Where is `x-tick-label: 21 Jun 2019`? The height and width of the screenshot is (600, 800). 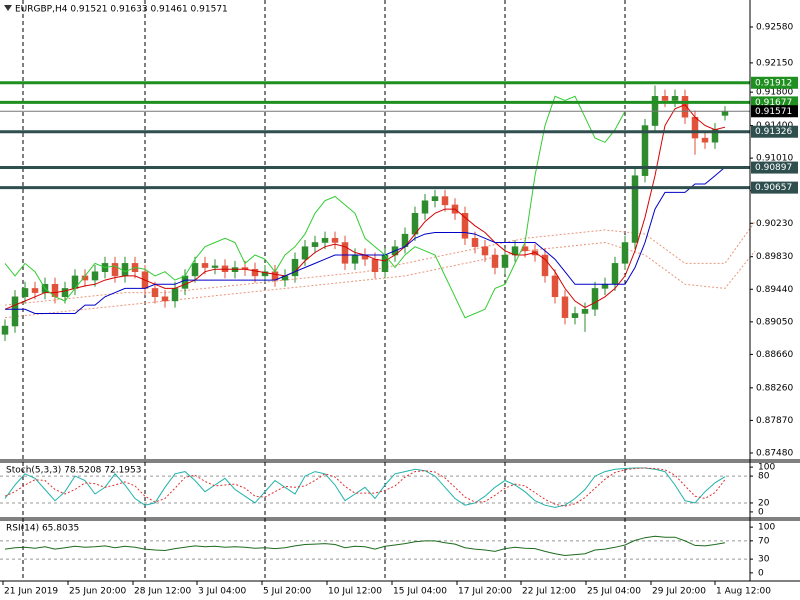 x-tick-label: 21 Jun 2019 is located at coordinates (31, 592).